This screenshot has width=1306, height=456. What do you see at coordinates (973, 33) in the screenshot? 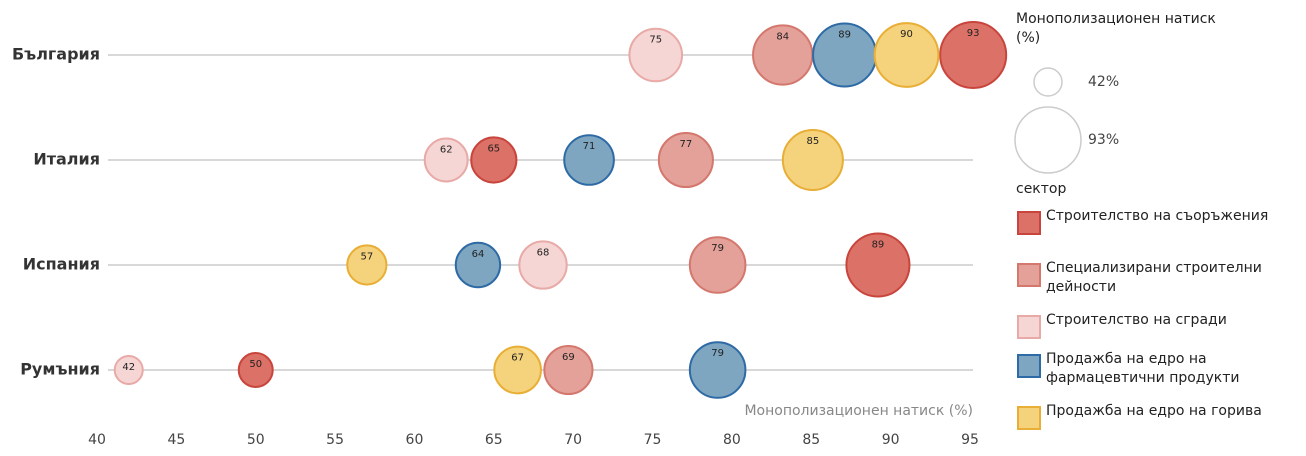
I see `data-label: 93` at bounding box center [973, 33].